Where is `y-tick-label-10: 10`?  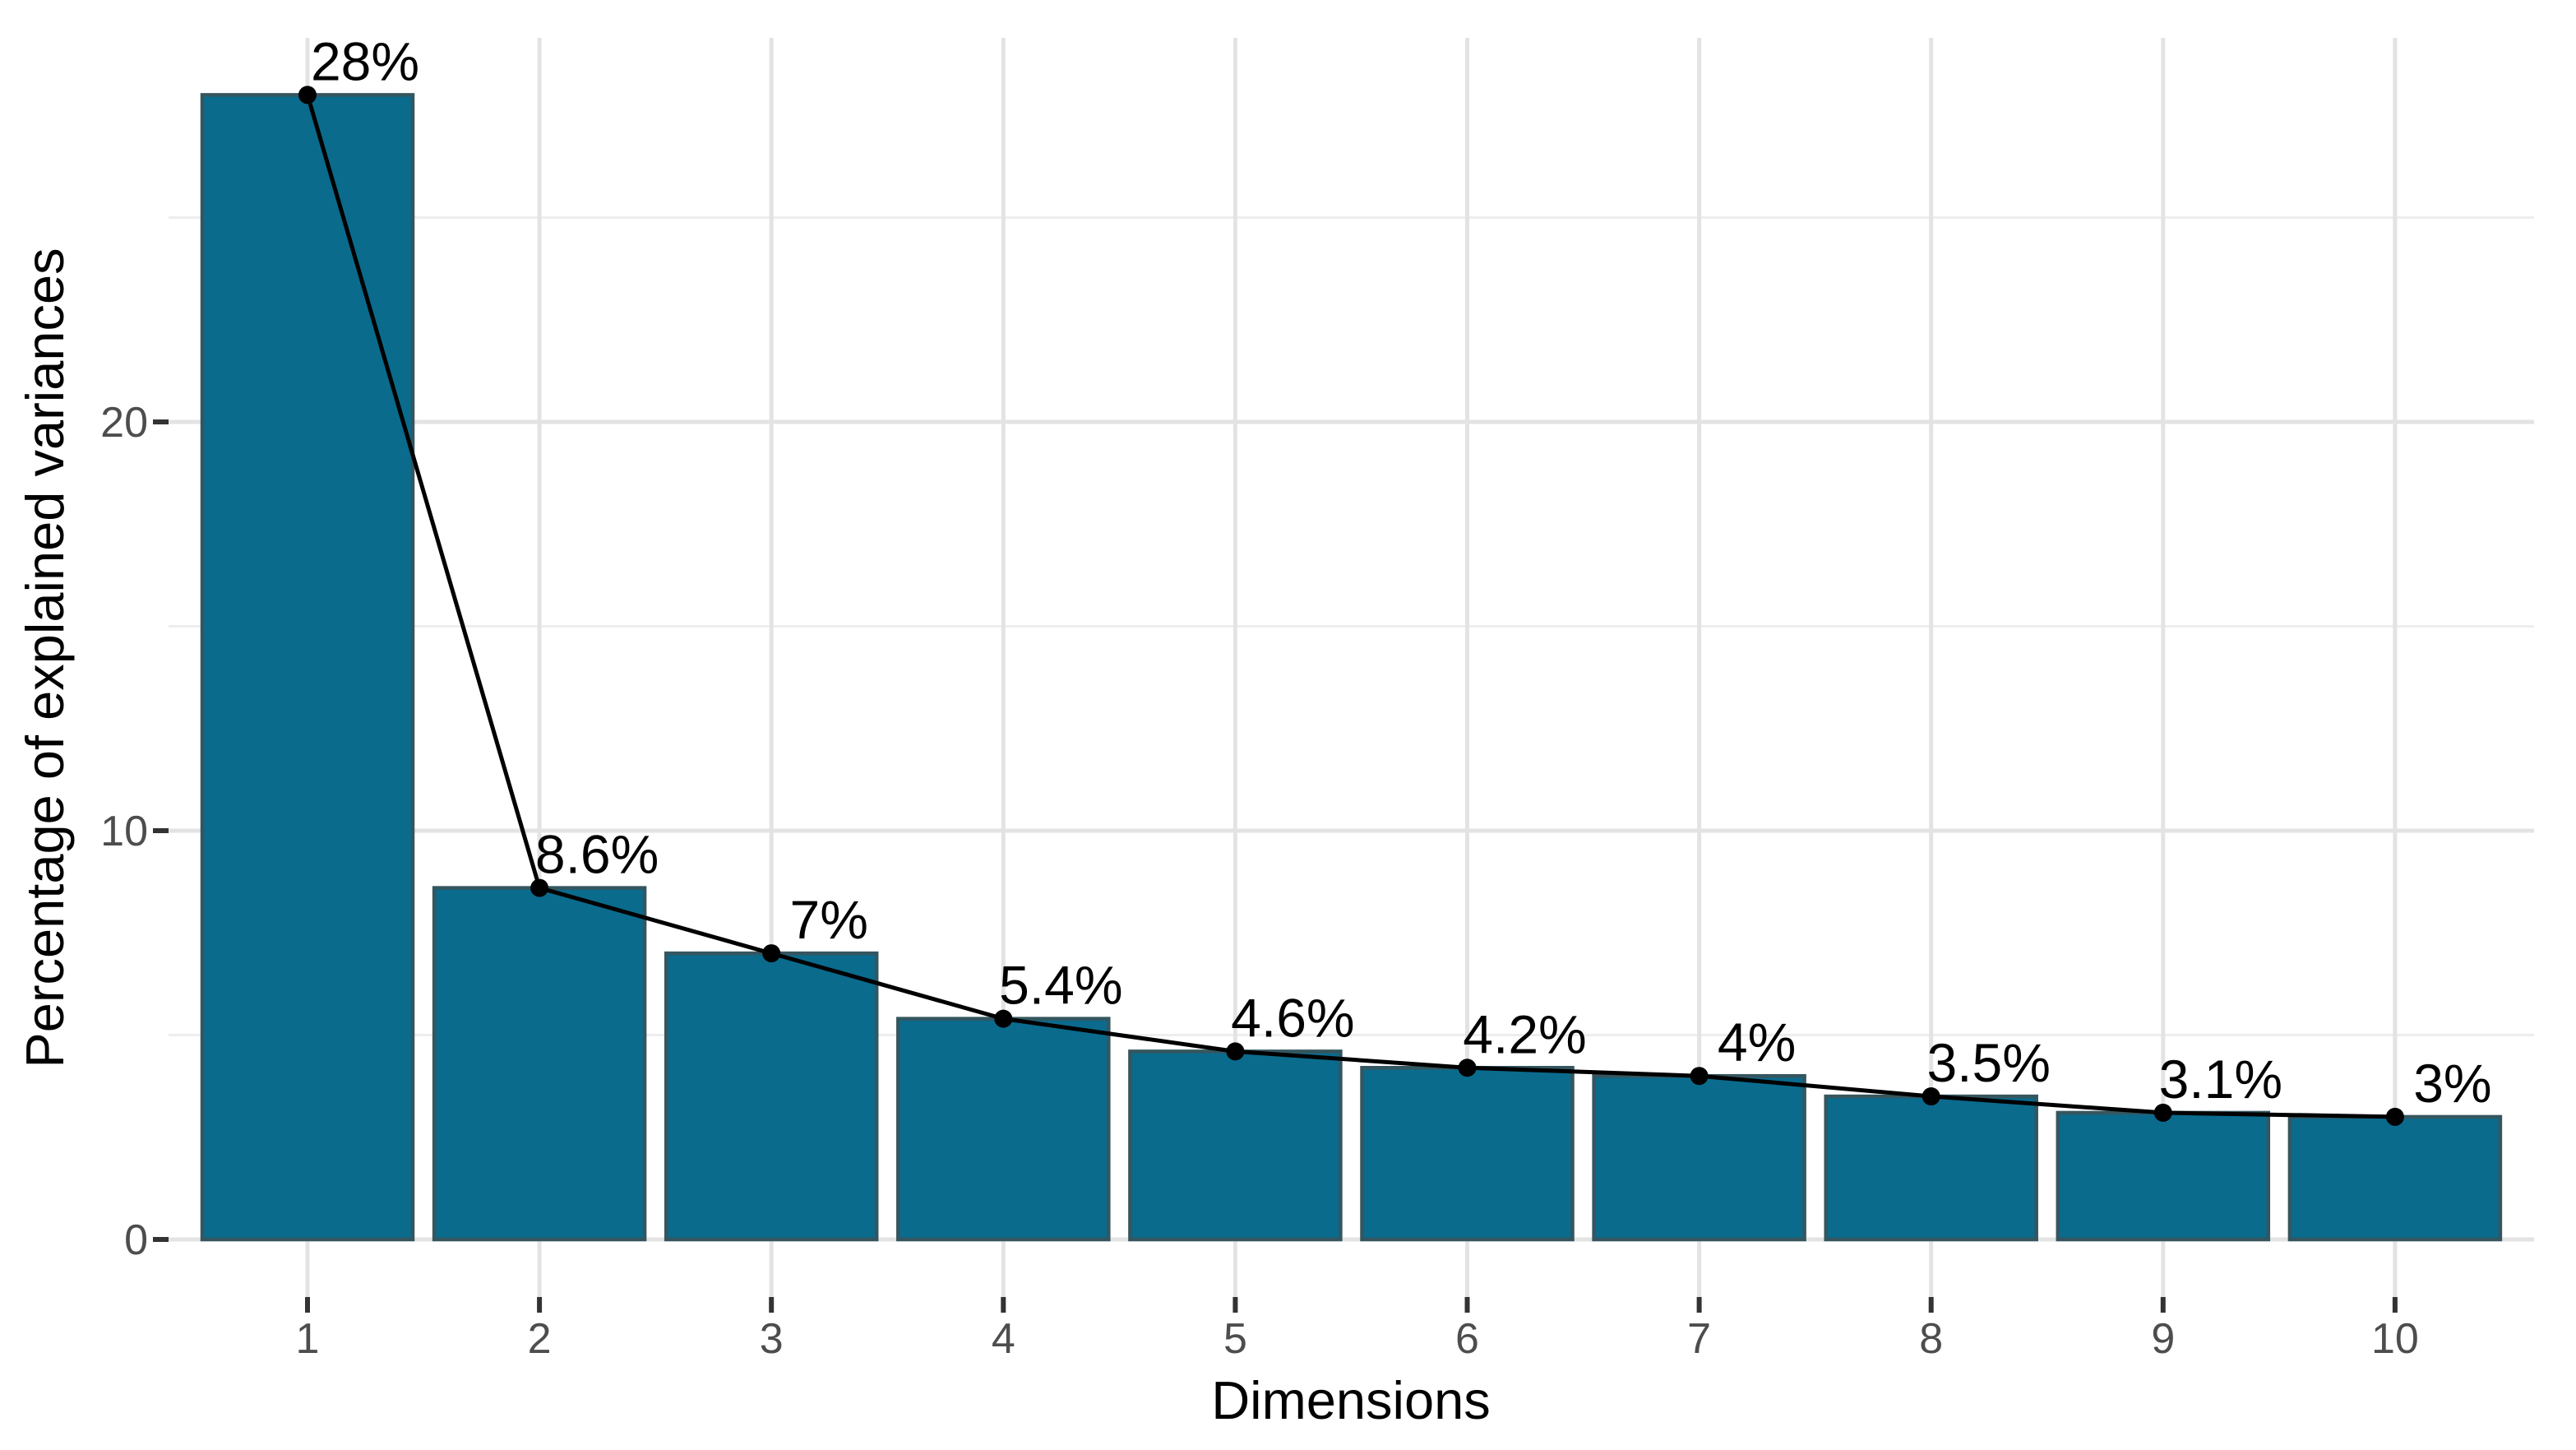
y-tick-label-10: 10 is located at coordinates (124, 831).